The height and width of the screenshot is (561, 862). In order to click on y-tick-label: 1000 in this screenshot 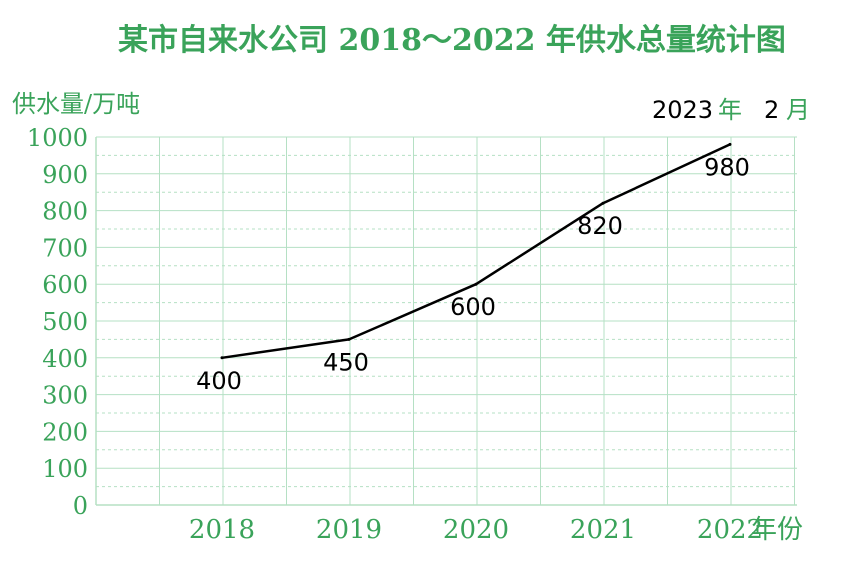, I will do `click(57, 138)`.